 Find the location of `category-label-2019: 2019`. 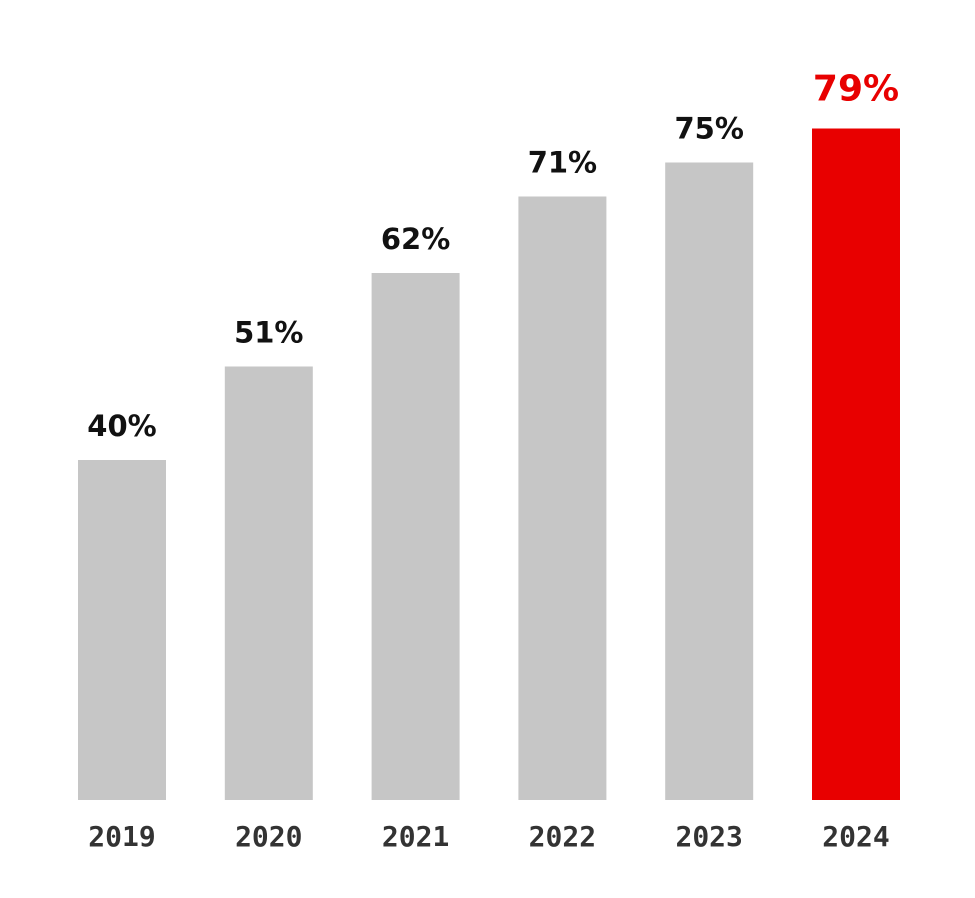

category-label-2019: 2019 is located at coordinates (121, 836).